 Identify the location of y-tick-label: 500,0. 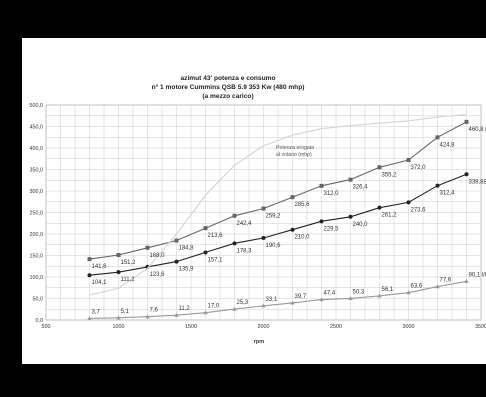
(37, 106).